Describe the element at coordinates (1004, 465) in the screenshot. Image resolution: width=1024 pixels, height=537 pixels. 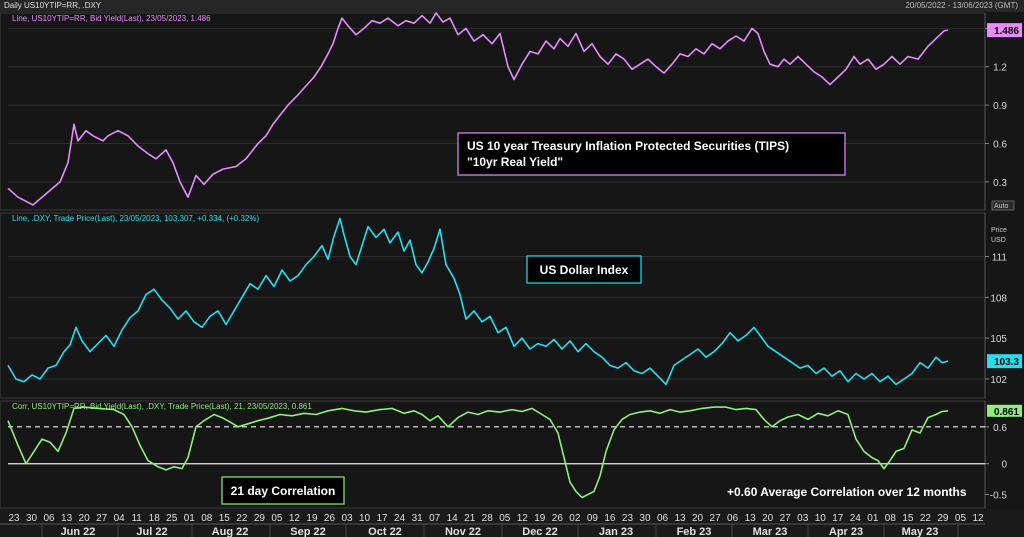
I see `y-tick-label: 0` at that location.